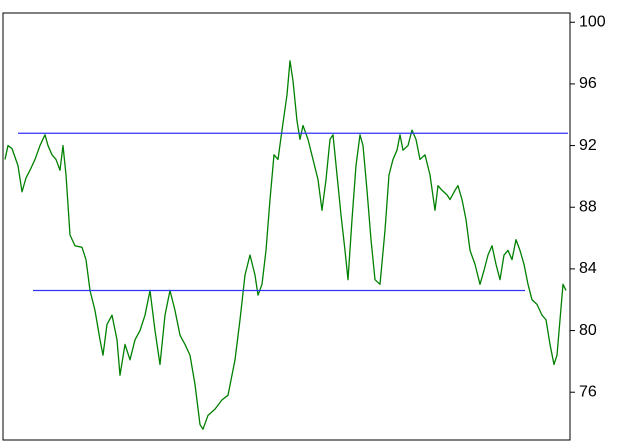 The width and height of the screenshot is (629, 448). Describe the element at coordinates (588, 391) in the screenshot. I see `y-tick-label: 76` at that location.